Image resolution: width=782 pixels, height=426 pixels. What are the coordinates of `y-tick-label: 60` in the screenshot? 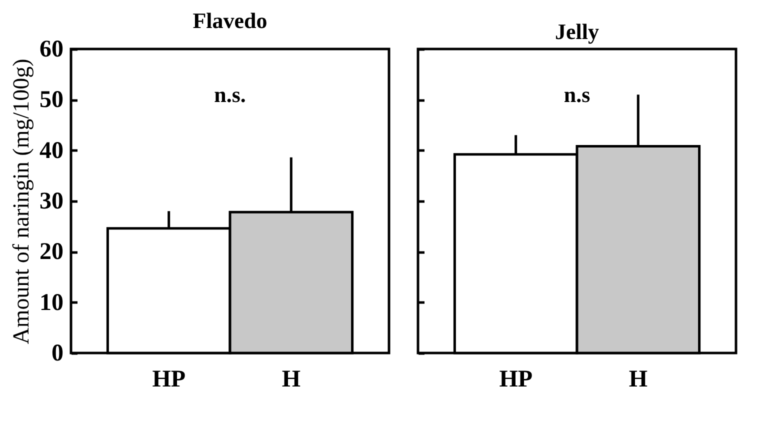 It's located at (52, 49).